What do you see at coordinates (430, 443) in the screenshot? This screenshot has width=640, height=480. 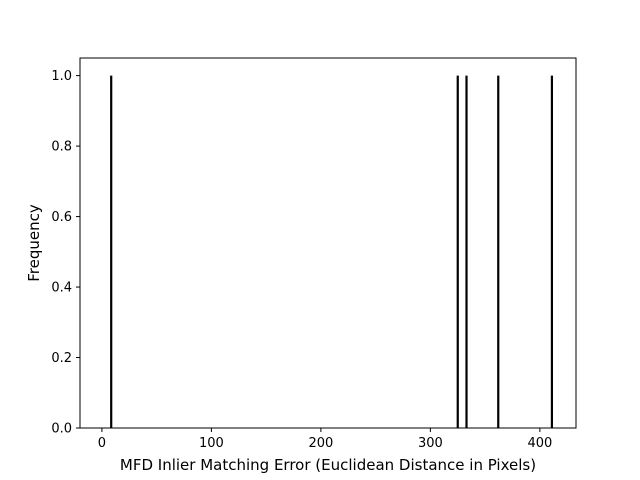 I see `x-tick-label: 300` at bounding box center [430, 443].